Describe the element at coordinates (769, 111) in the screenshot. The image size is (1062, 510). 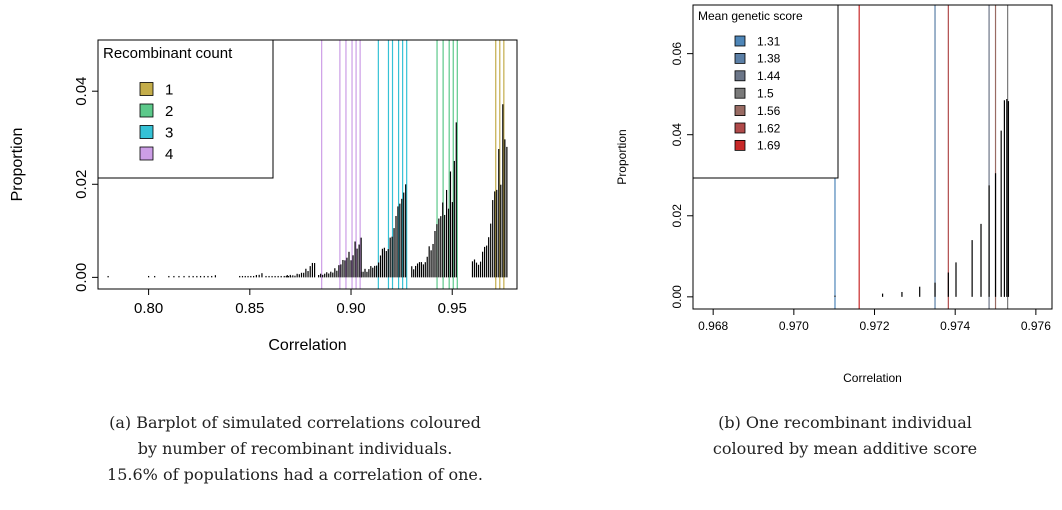
I see `legend-label-b-4: 1.56` at that location.